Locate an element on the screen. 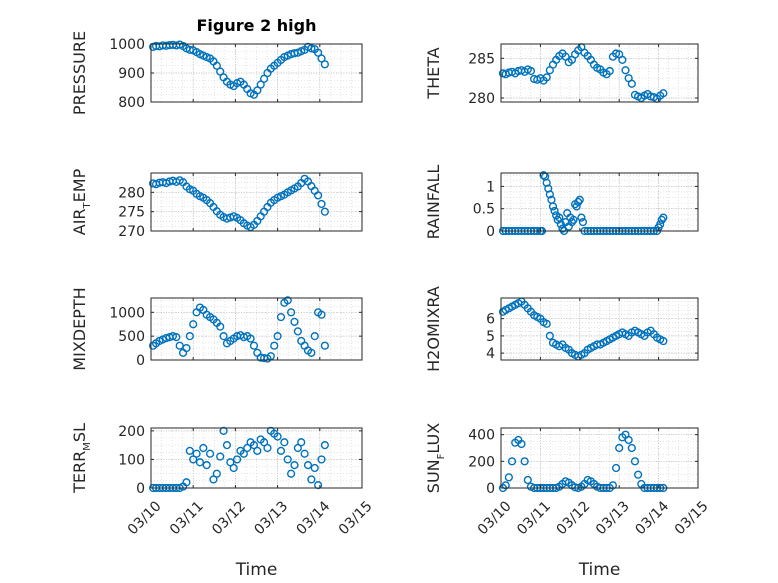 This screenshot has height=583, width=778. y-axis-label-subscript: F is located at coordinates (441, 456).